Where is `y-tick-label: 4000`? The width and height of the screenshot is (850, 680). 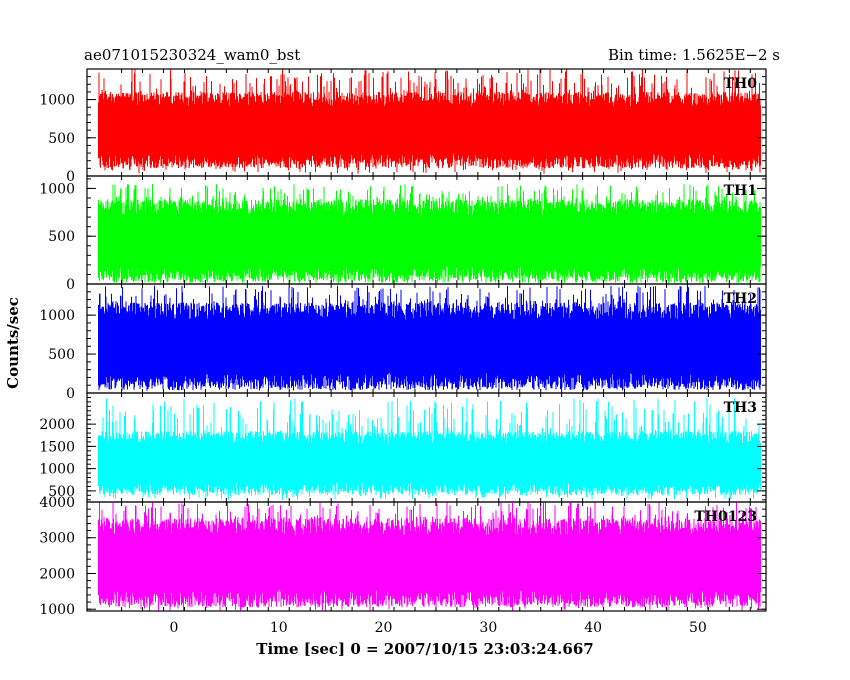 y-tick-label: 4000 is located at coordinates (57, 503).